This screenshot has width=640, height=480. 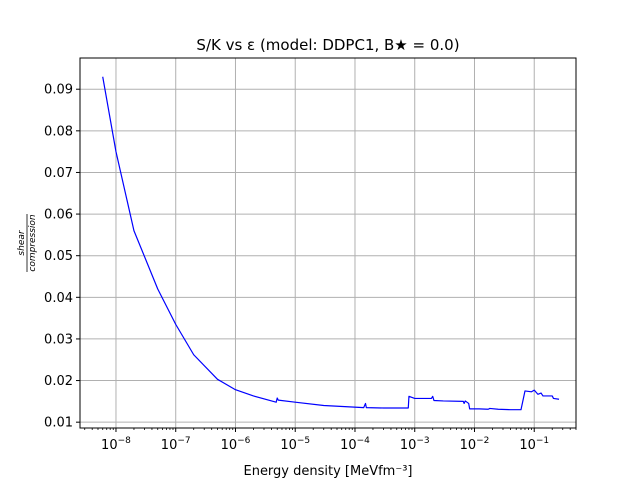 What do you see at coordinates (58, 215) in the screenshot?
I see `y-tick-label: 0.06` at bounding box center [58, 215].